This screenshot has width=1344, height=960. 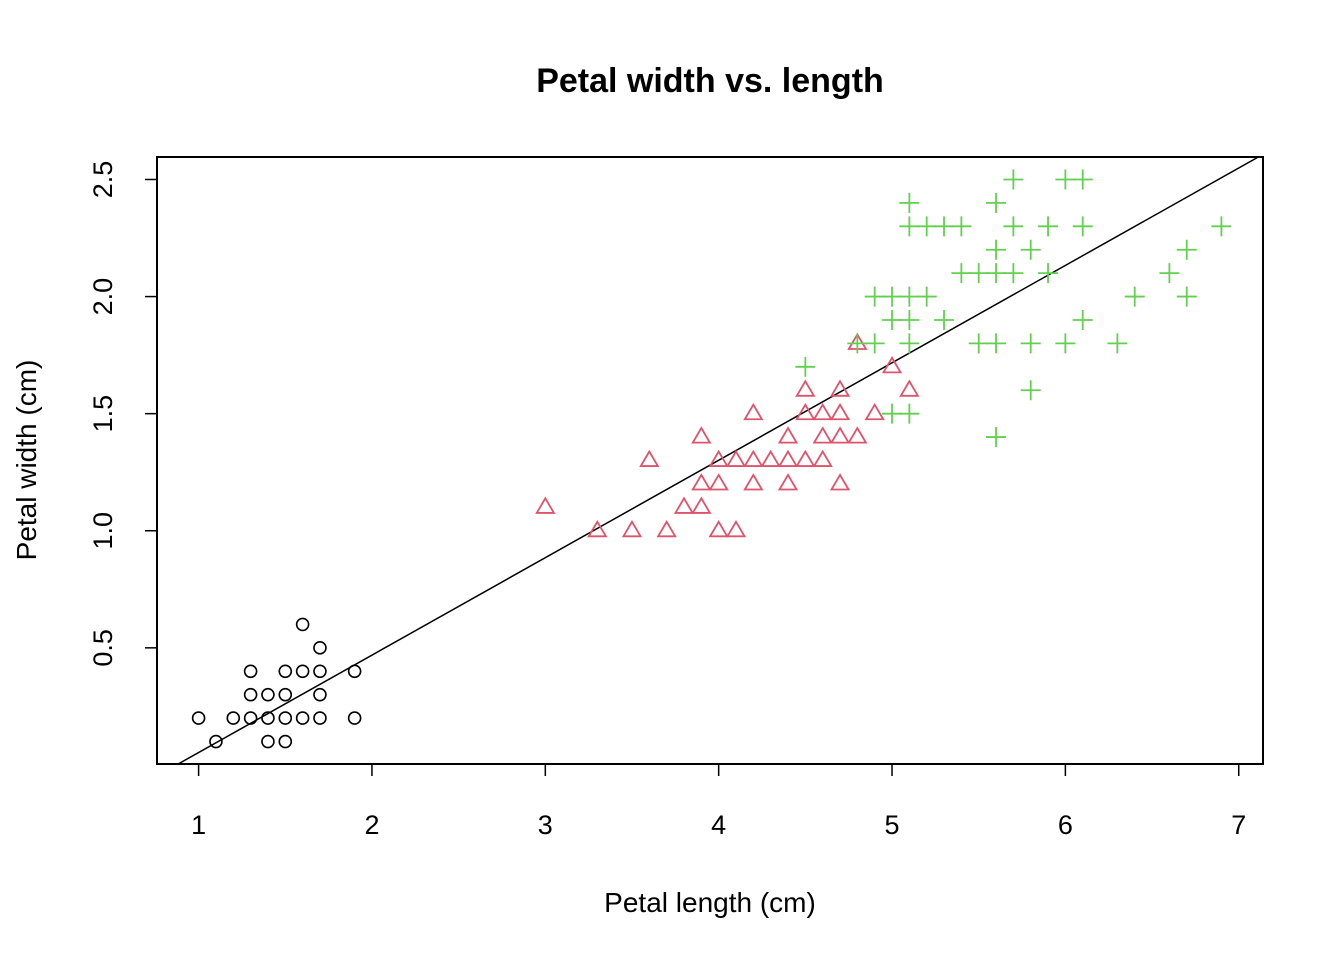 I want to click on y-tick-label: 1.5, so click(x=103, y=414).